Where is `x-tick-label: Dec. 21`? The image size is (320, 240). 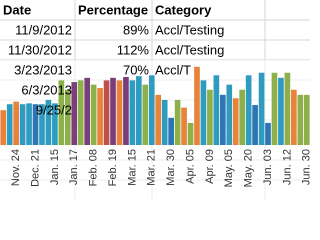
x-tick-label: Dec. 21 is located at coordinates (35, 168).